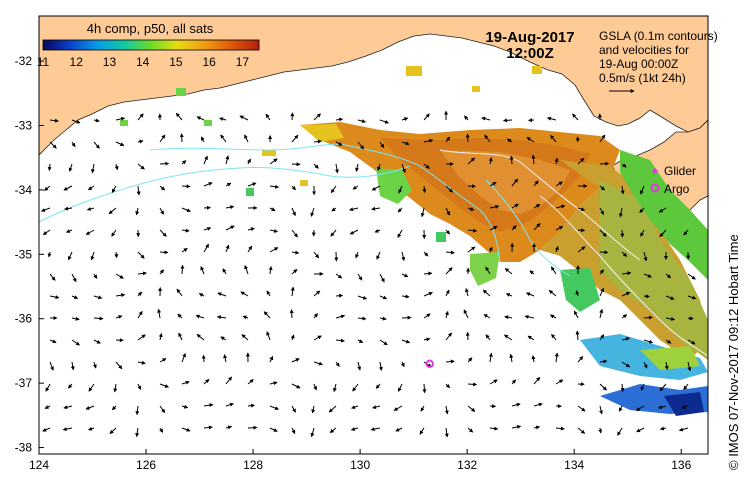 The height and width of the screenshot is (496, 749). Describe the element at coordinates (733, 352) in the screenshot. I see `credit-text: © IMOS 07-Nov-2017 09:12 Hobart Time` at that location.